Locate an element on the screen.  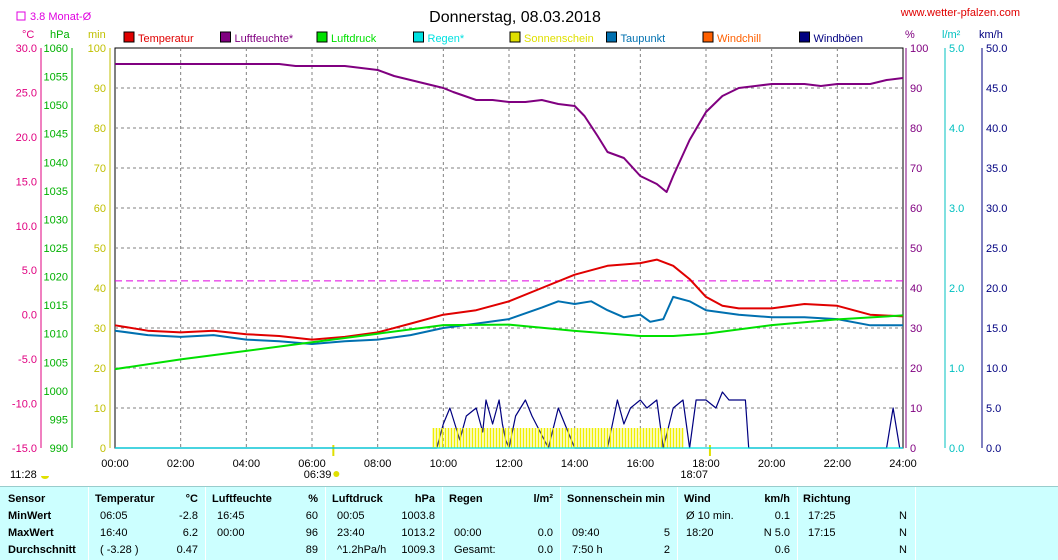
rain-tick-label: 5.0 is located at coordinates (956, 49).